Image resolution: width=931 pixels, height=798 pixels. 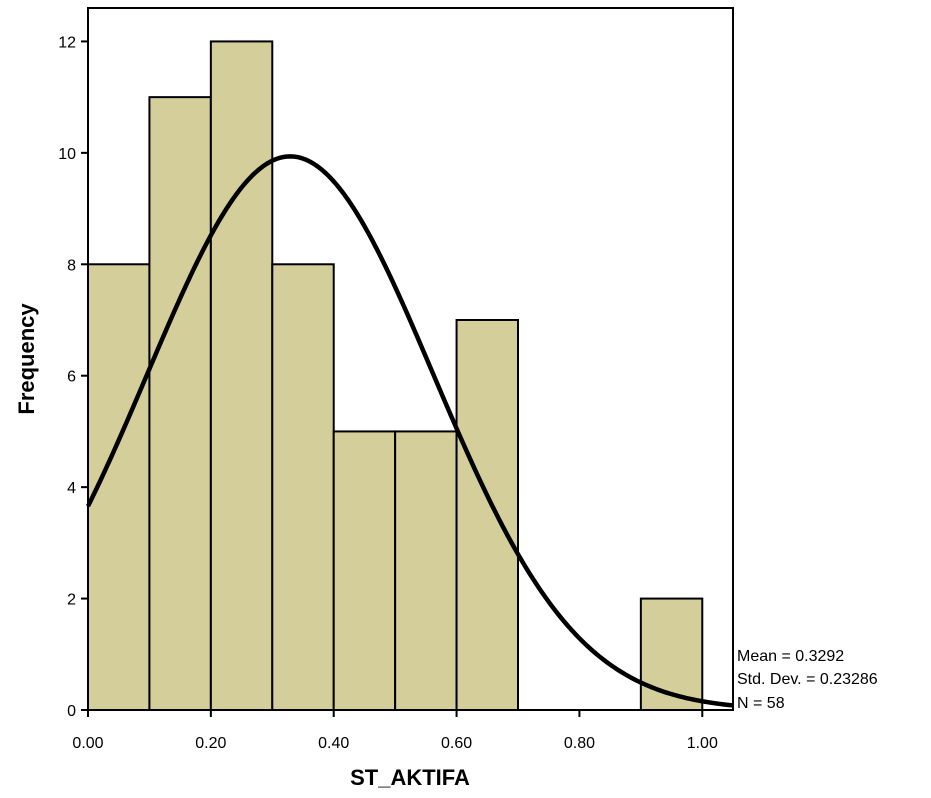 I want to click on y-axis-title: Frequency, so click(x=26, y=359).